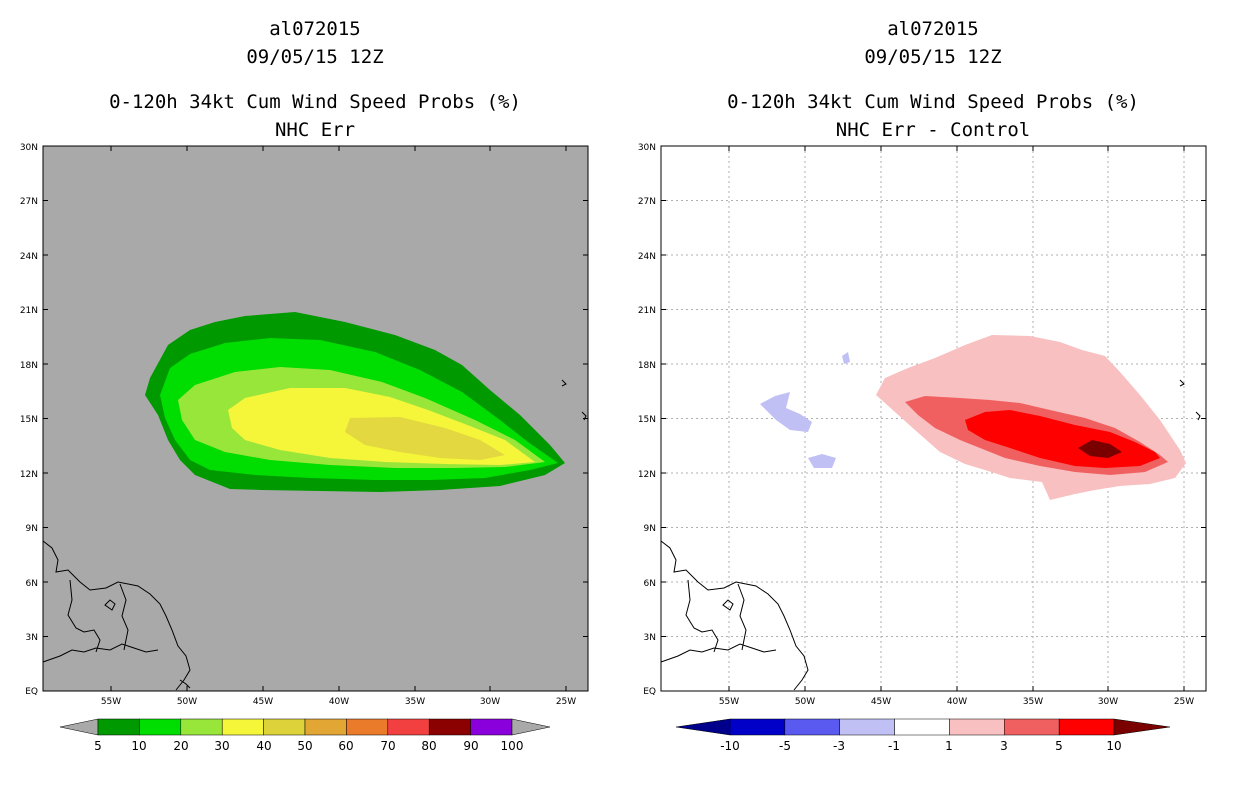 The width and height of the screenshot is (1236, 800). Describe the element at coordinates (79, 727) in the screenshot. I see `left-colorbar-low-extend` at that location.